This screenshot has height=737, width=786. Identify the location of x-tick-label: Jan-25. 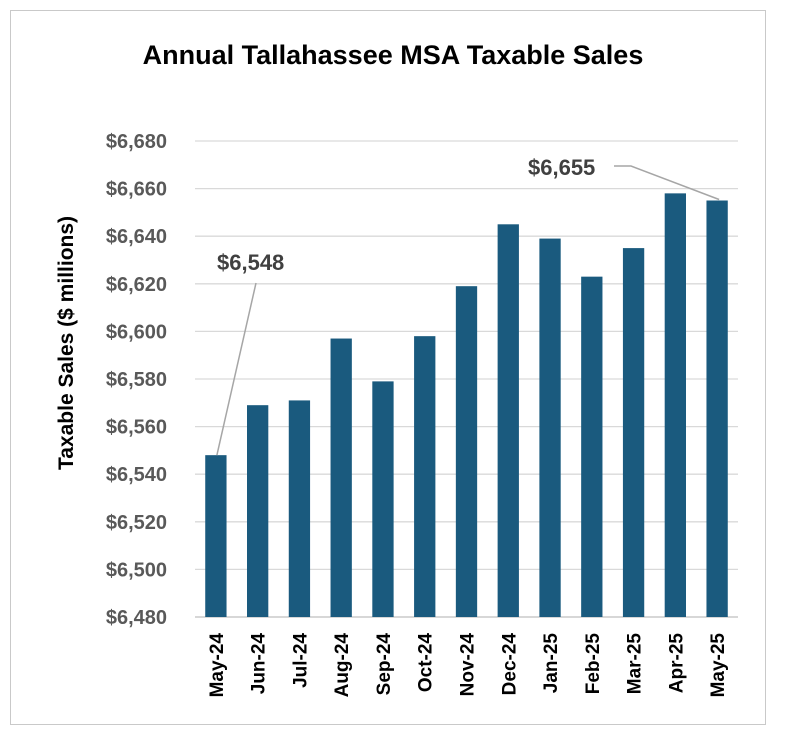
(551, 663).